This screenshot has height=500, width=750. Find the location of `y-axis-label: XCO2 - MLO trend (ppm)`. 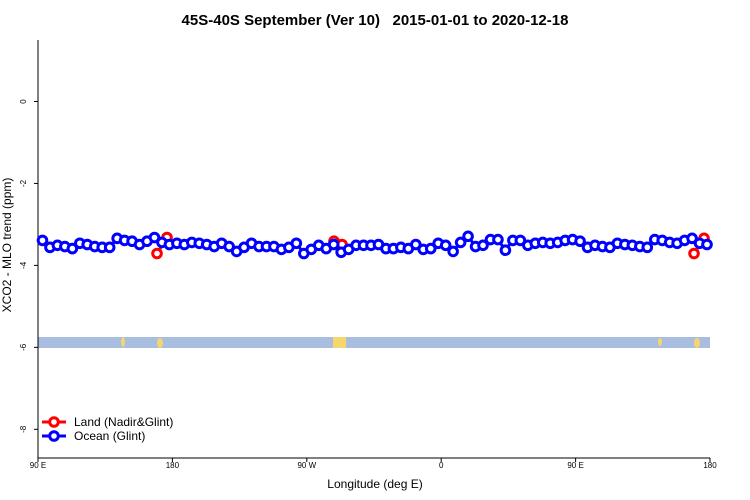

y-axis-label: XCO2 - MLO trend (ppm) is located at coordinates (7, 245).